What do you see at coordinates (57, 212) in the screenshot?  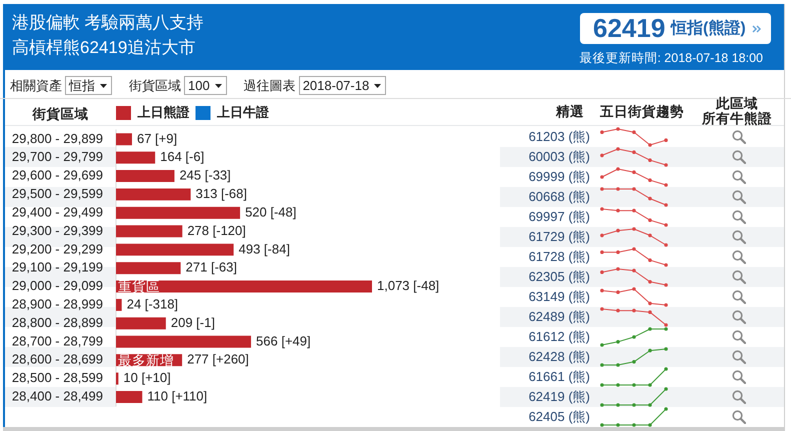 I see `y-tick-label: 29,400 - 29,499` at bounding box center [57, 212].